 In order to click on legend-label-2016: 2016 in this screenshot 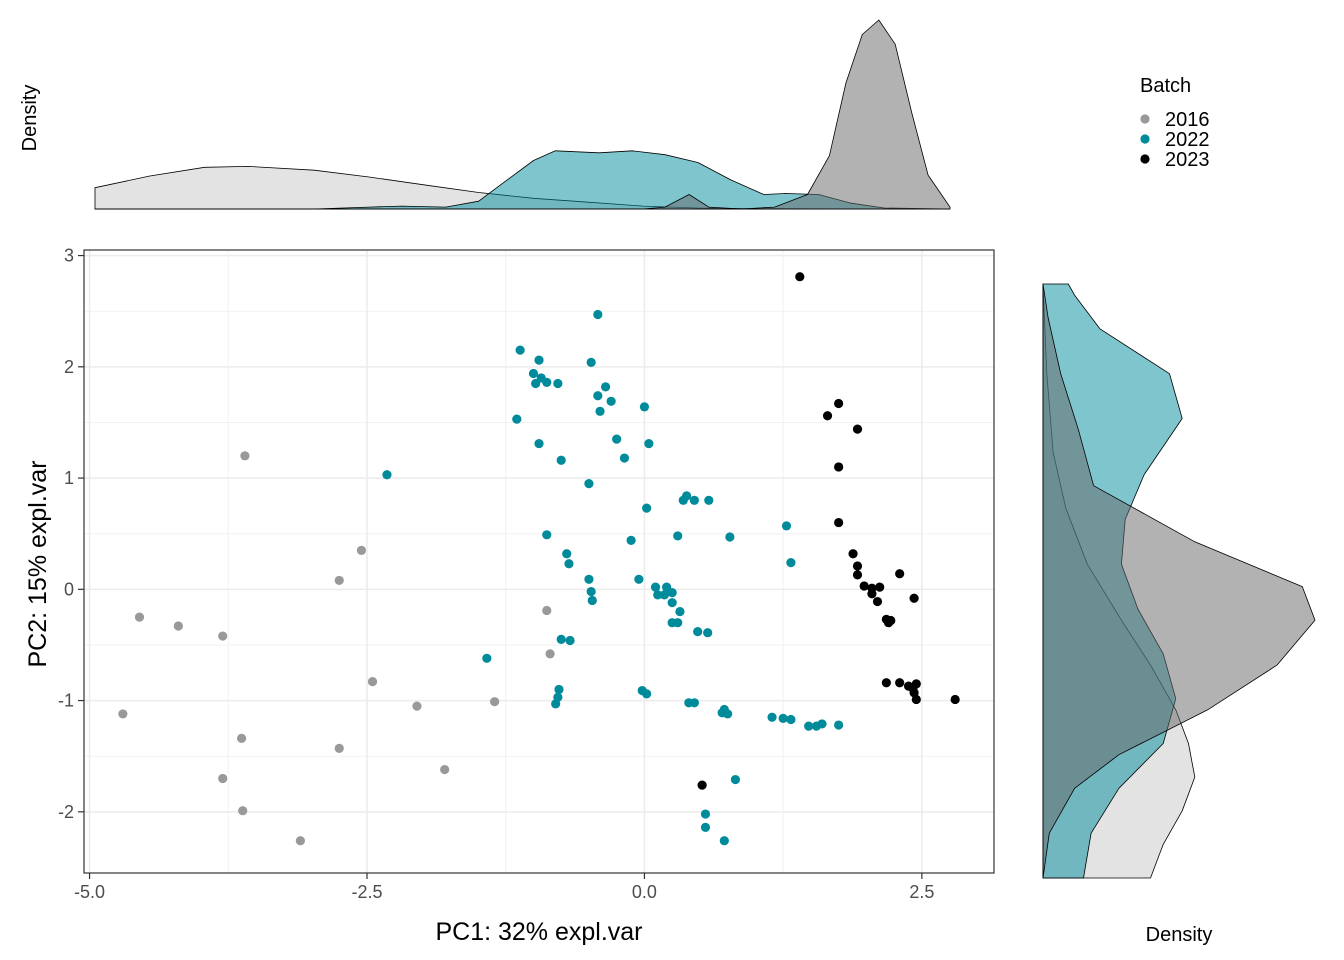, I will do `click(1187, 120)`.